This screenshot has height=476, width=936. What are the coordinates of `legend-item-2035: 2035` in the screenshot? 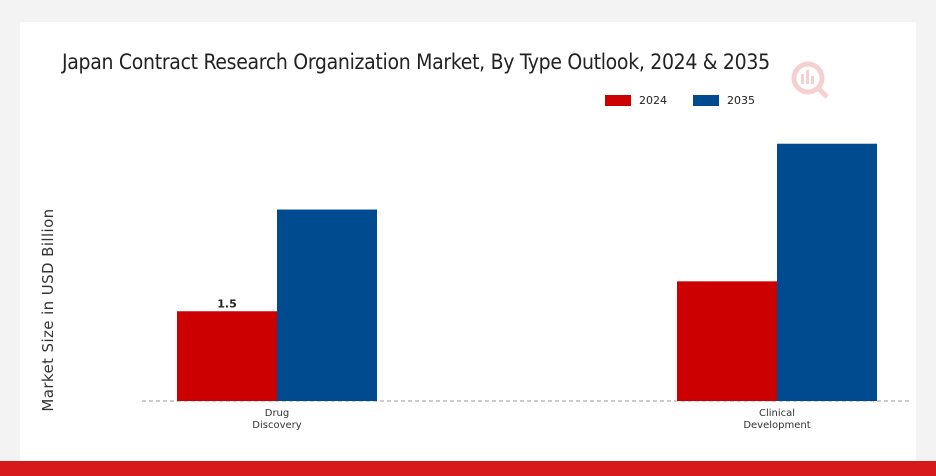 It's located at (724, 100).